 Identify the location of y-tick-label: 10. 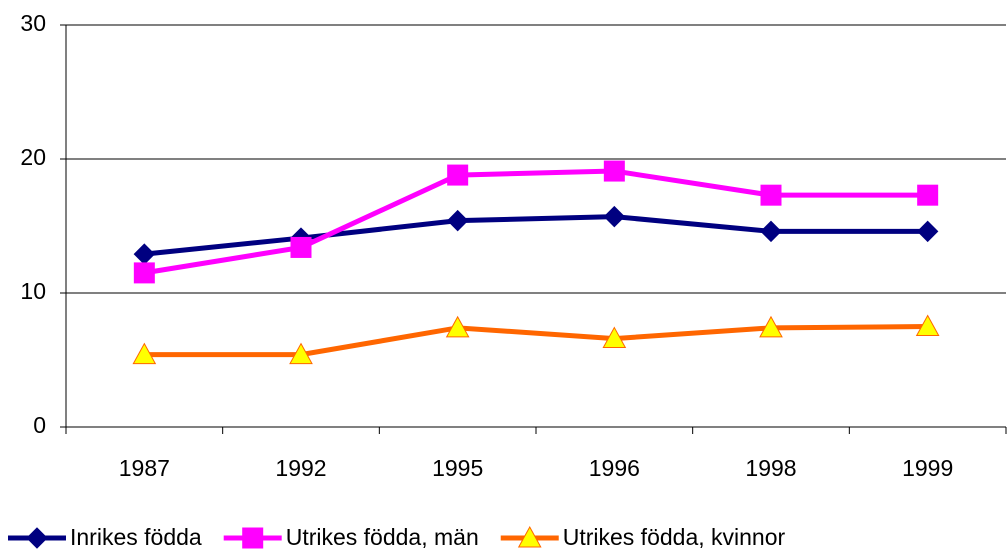
(33, 291).